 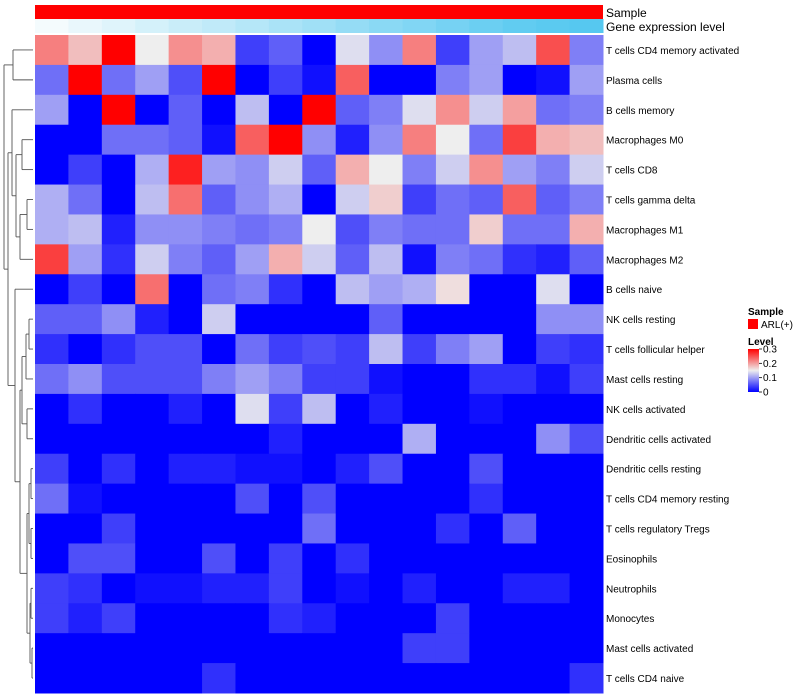 What do you see at coordinates (753, 370) in the screenshot?
I see `legend-level-colorbar` at bounding box center [753, 370].